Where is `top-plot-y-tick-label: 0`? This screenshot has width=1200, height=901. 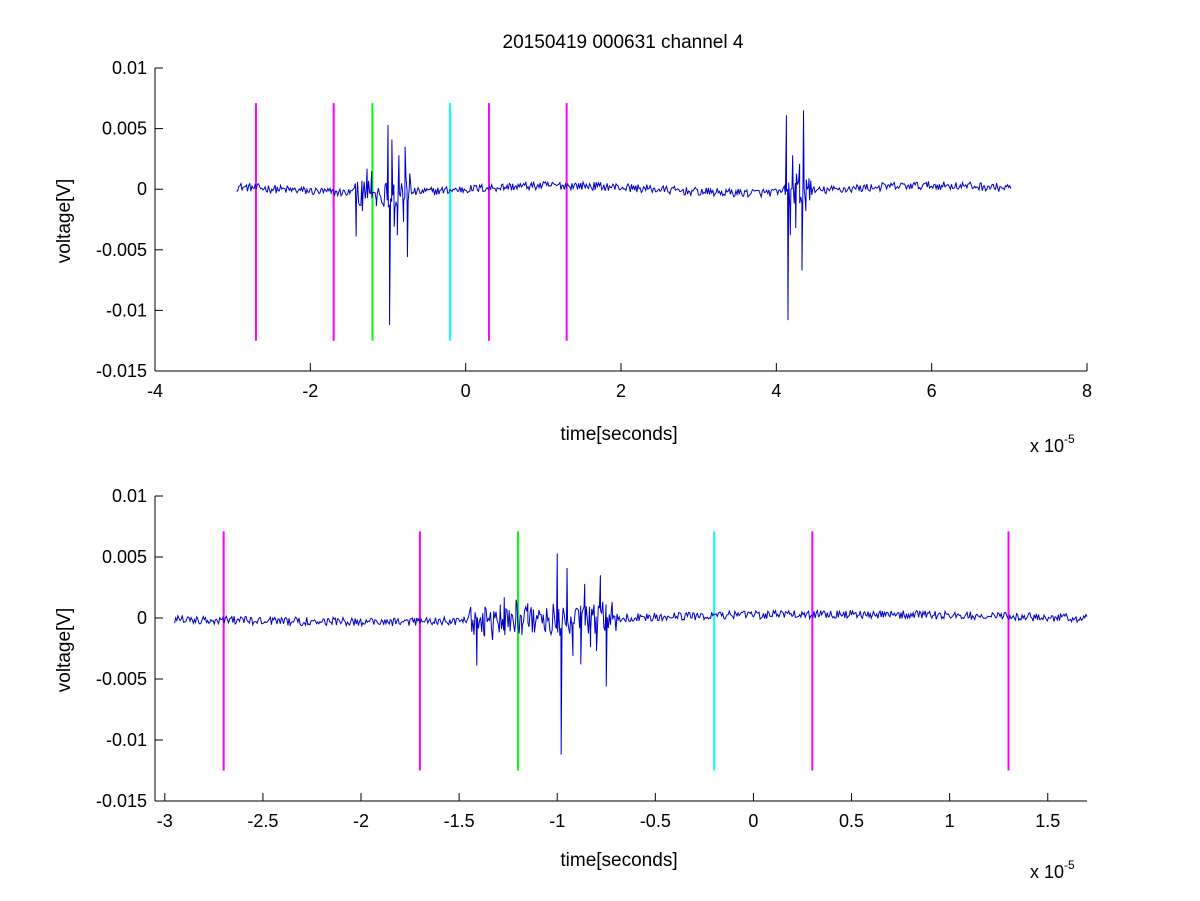
top-plot-y-tick-label: 0 is located at coordinates (142, 189).